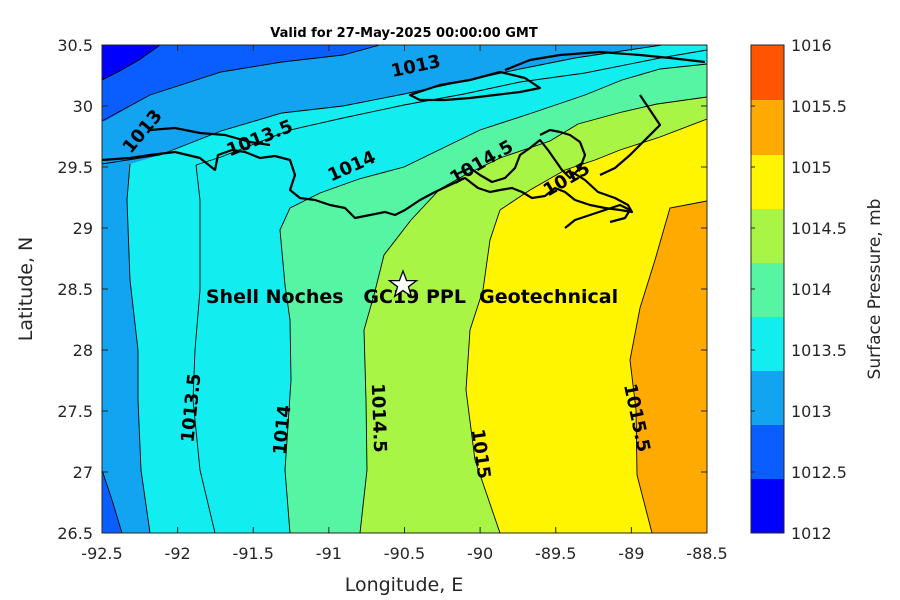 The image size is (900, 600). Describe the element at coordinates (605, 61) in the screenshot. I see `coastline-ms-coast` at that location.